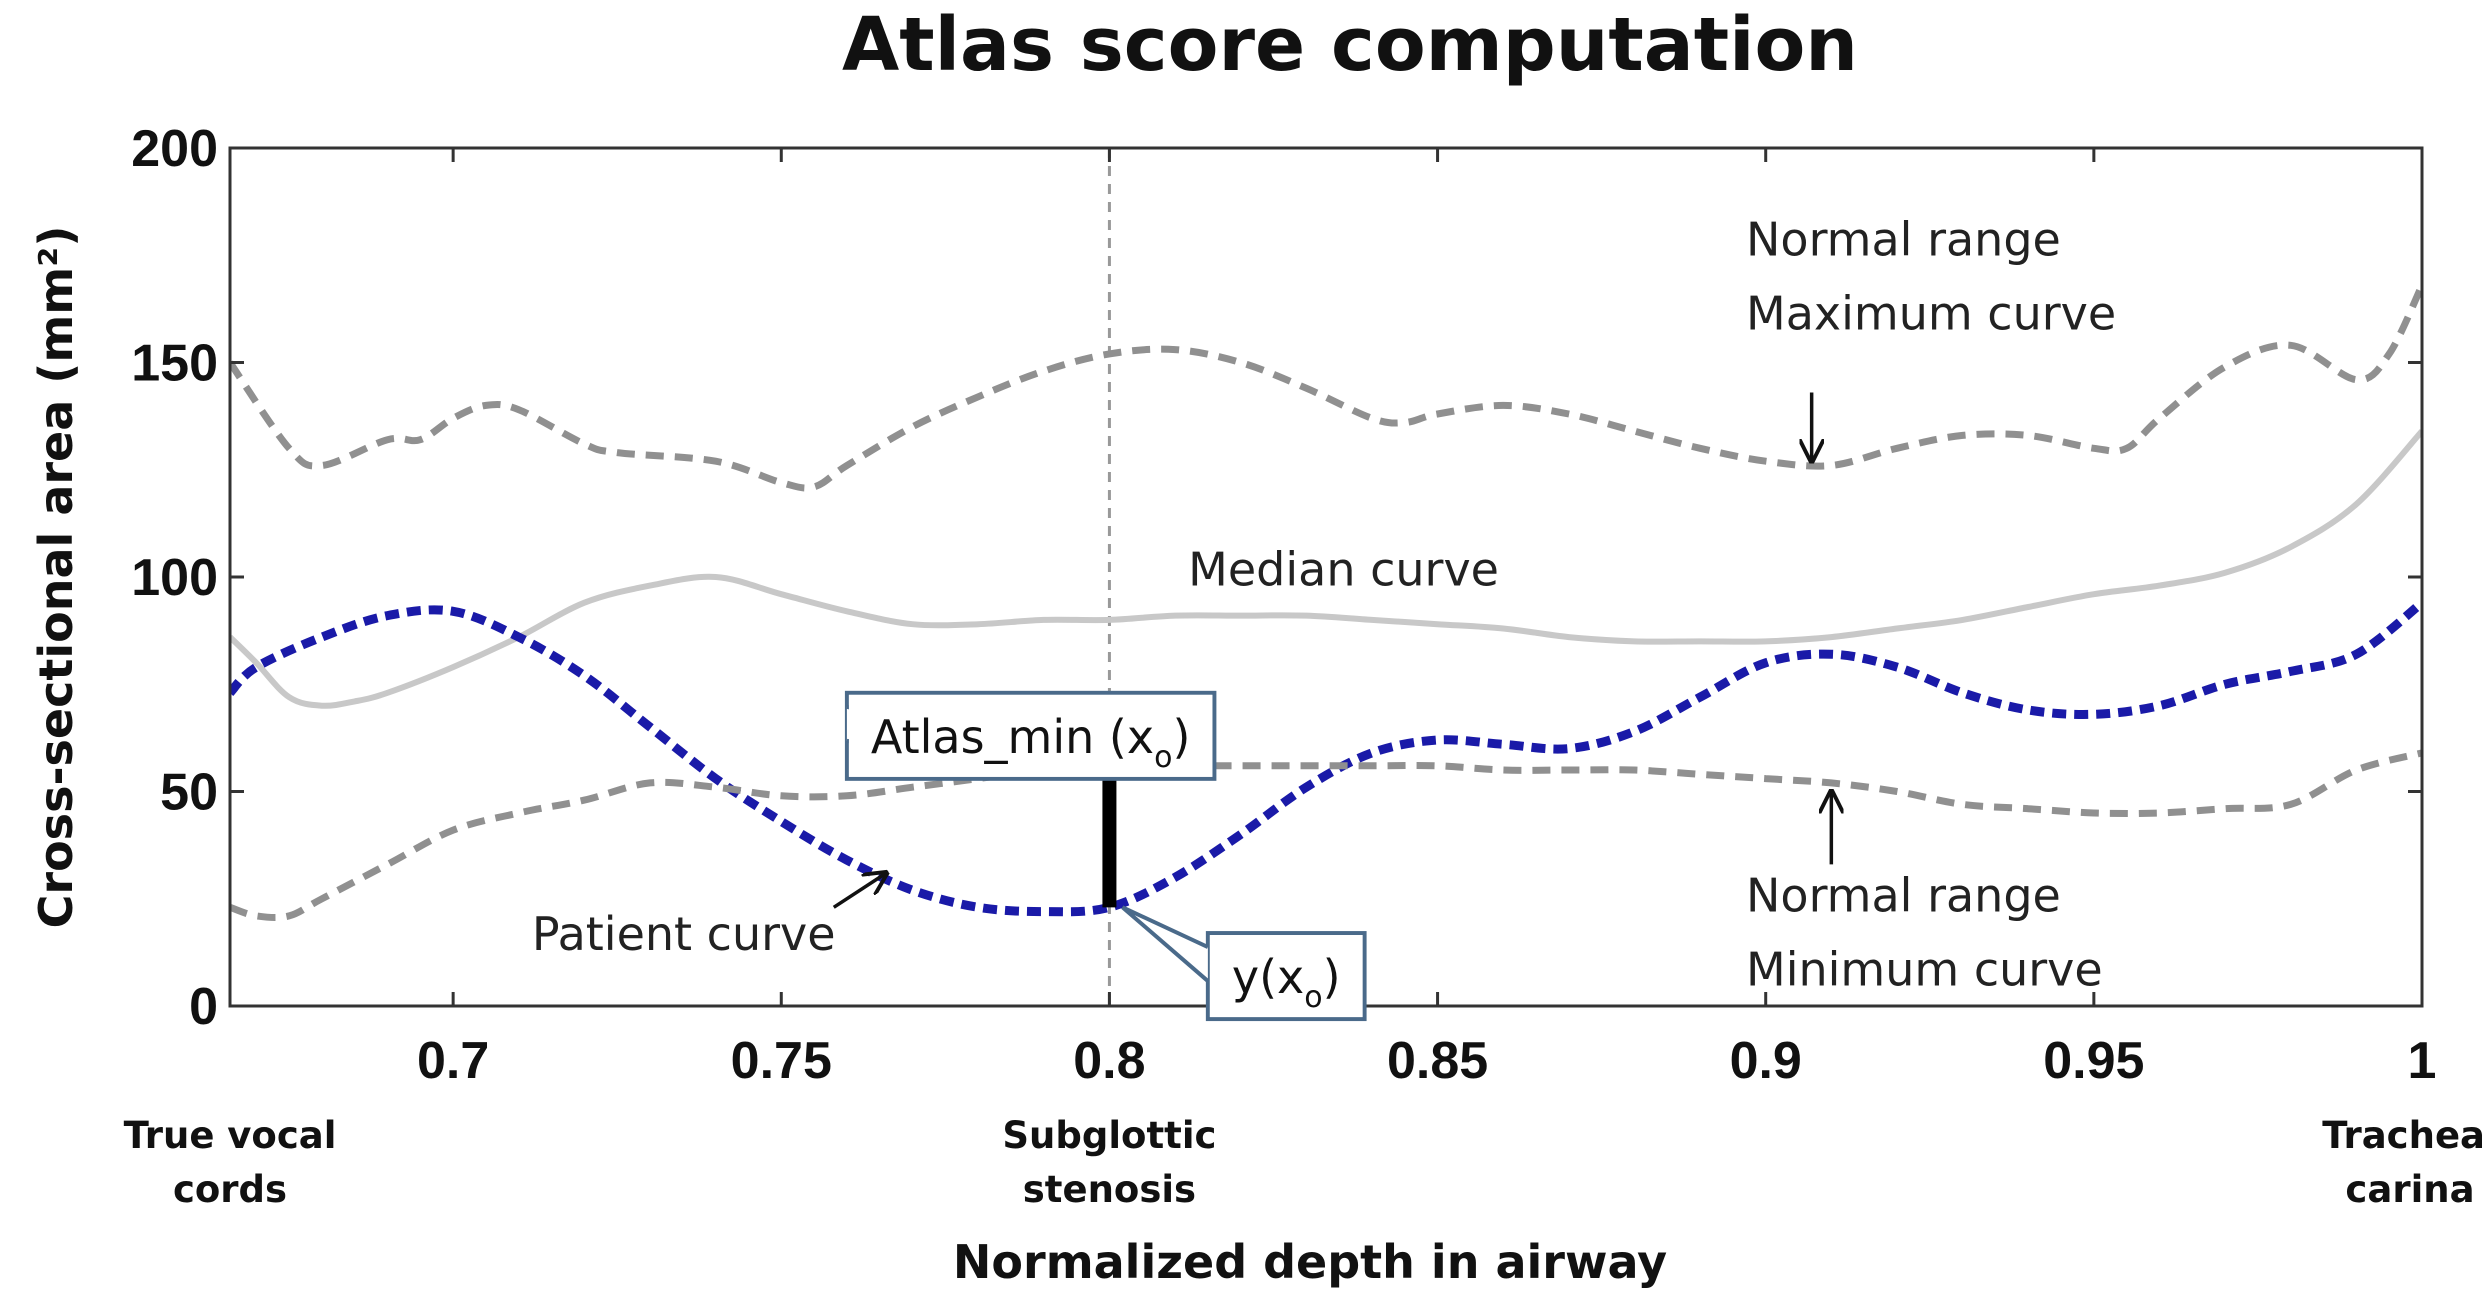  What do you see at coordinates (1924, 970) in the screenshot?
I see `annotation-min-label: Minimum curve` at bounding box center [1924, 970].